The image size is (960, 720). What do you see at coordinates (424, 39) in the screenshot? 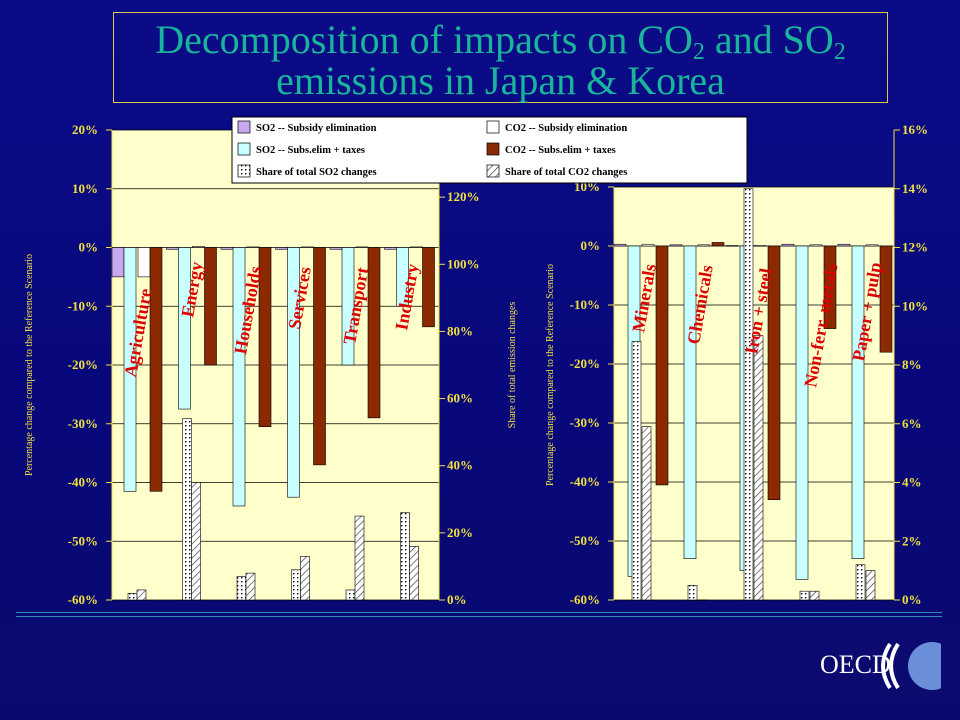
I see `title-line1-pre: Decomposition of impacts on CO` at bounding box center [424, 39].